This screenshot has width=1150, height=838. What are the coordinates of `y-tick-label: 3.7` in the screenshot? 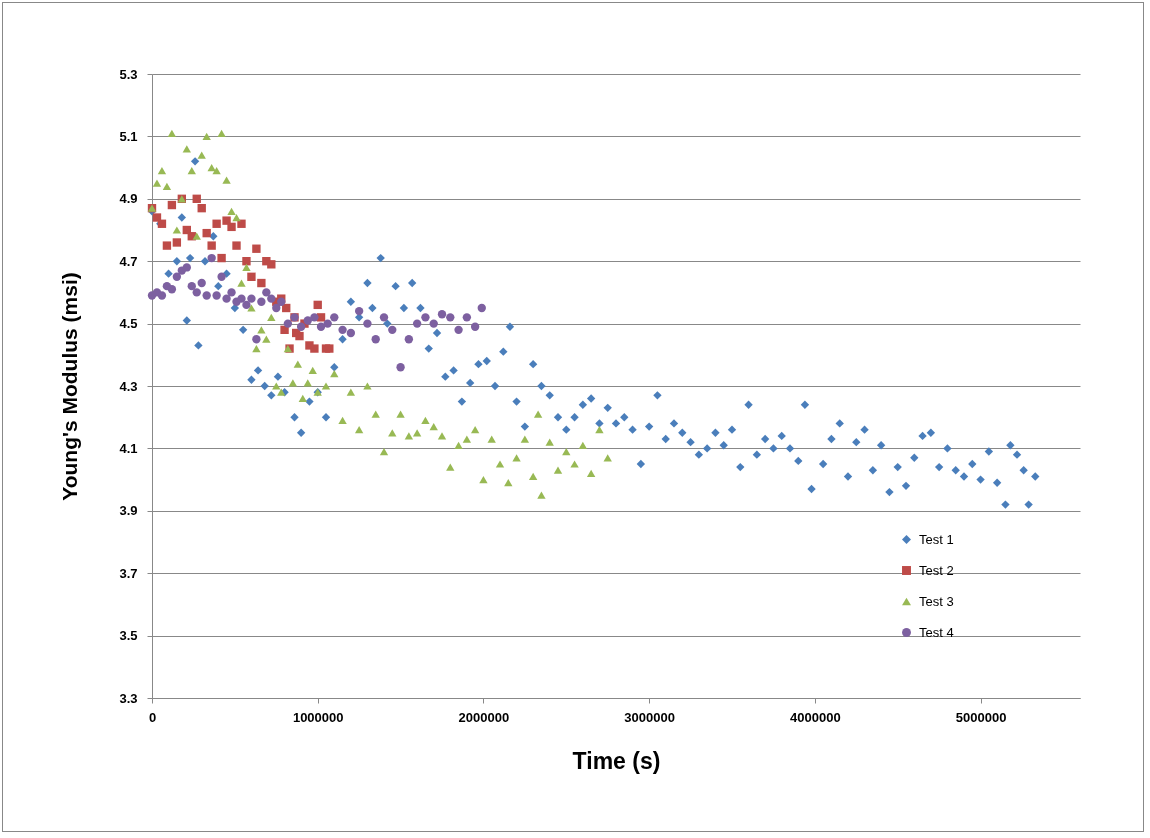 It's located at (128, 573).